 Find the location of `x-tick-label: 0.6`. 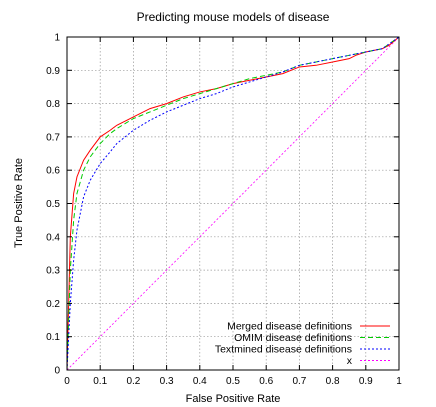

x-tick-label: 0.6 is located at coordinates (266, 381).